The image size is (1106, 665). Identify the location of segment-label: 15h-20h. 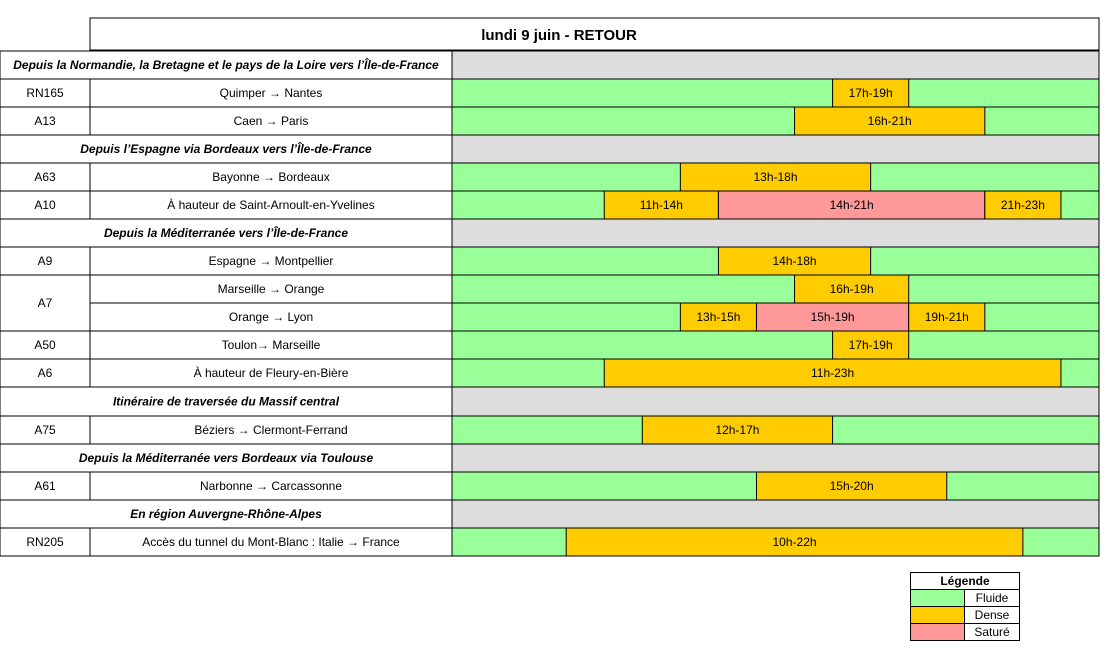
(852, 486).